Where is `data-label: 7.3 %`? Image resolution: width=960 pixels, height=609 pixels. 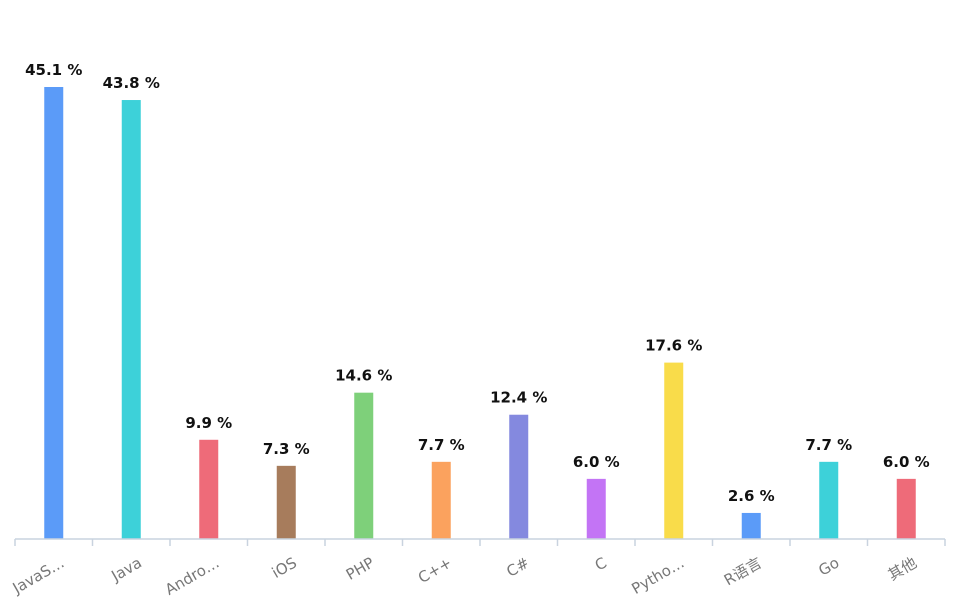
data-label: 7.3 % is located at coordinates (286, 449).